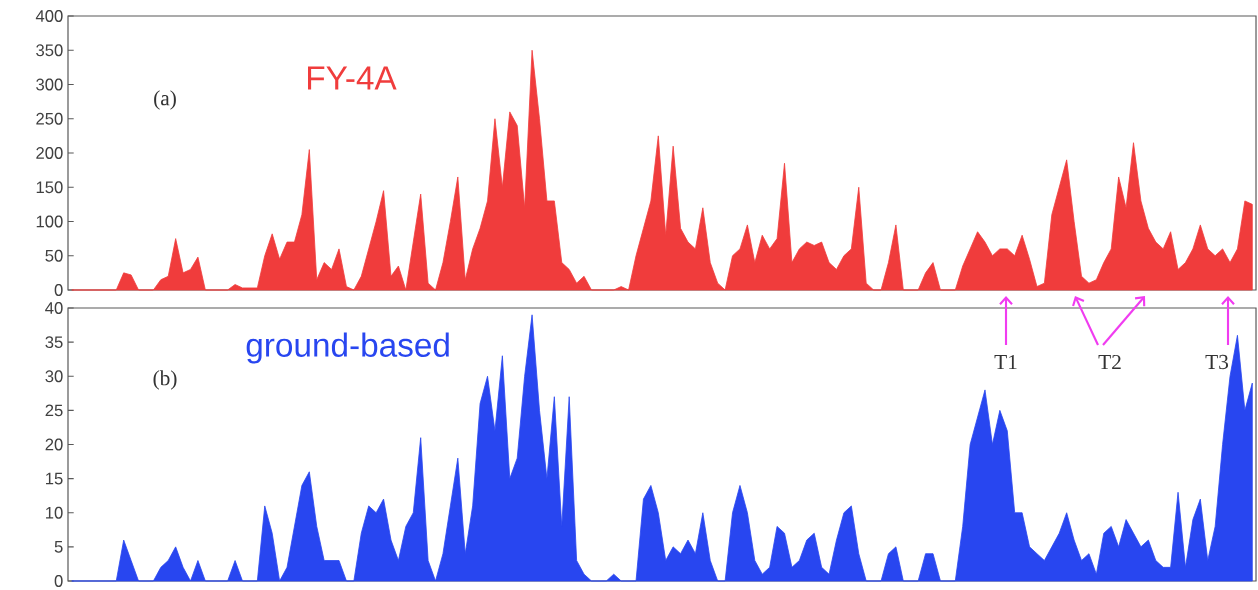 Image resolution: width=1258 pixels, height=590 pixels. Describe the element at coordinates (54, 478) in the screenshot. I see `y-tick-label: 15` at that location.